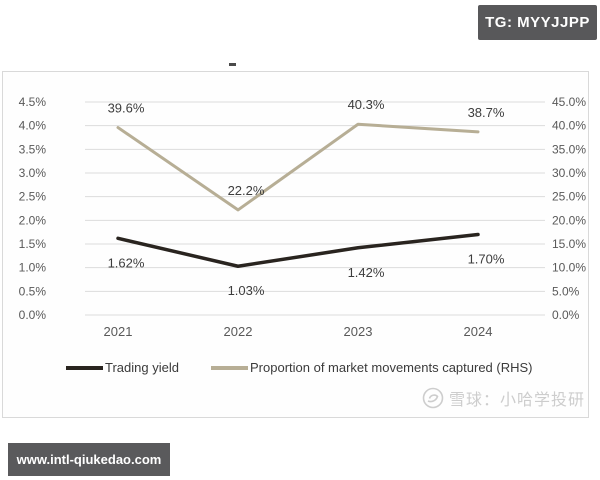  I want to click on x-axis-label: 2023, so click(358, 331).